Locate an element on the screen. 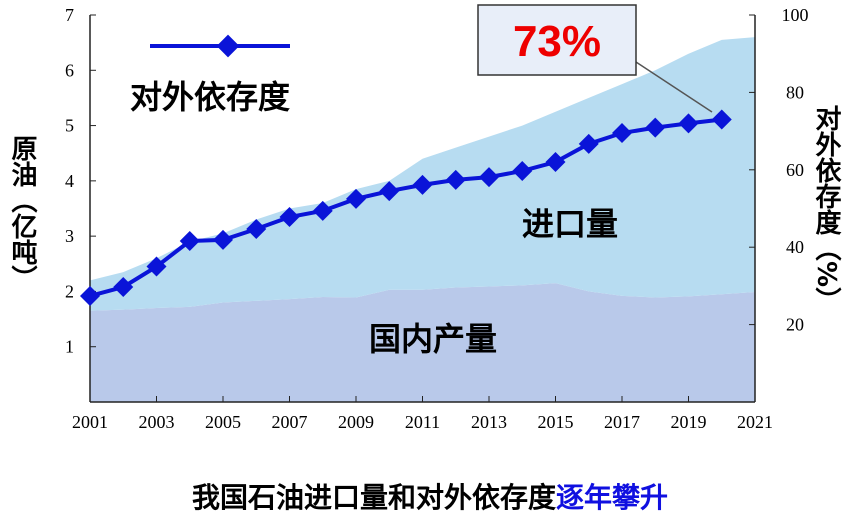  y-axis-label: 原油（亿吨） is located at coordinates (22, 213).